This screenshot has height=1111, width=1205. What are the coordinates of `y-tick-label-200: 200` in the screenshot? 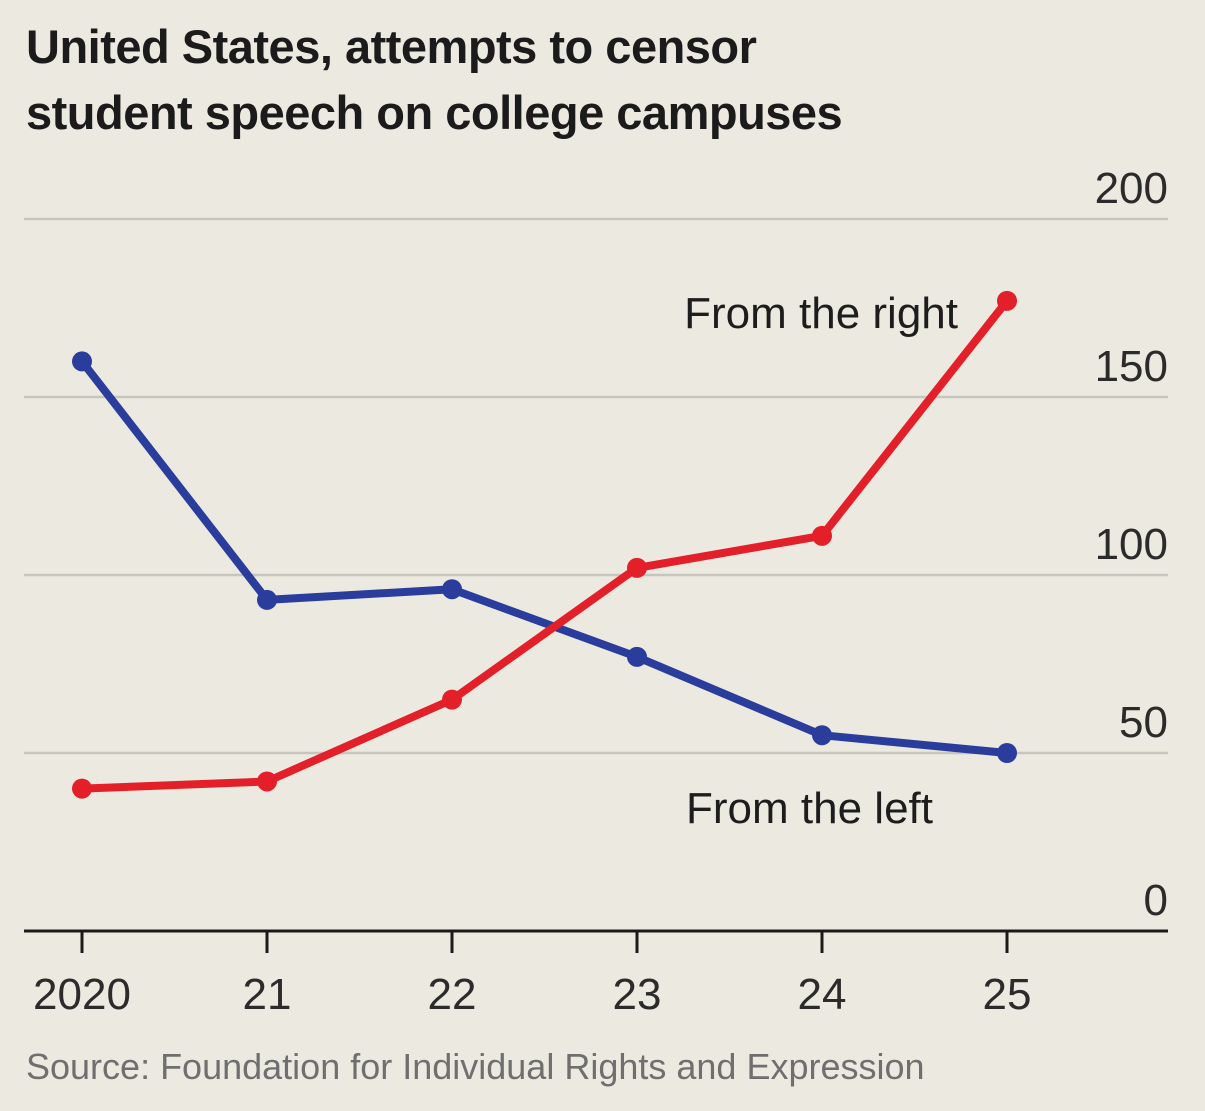 It's located at (1131, 188).